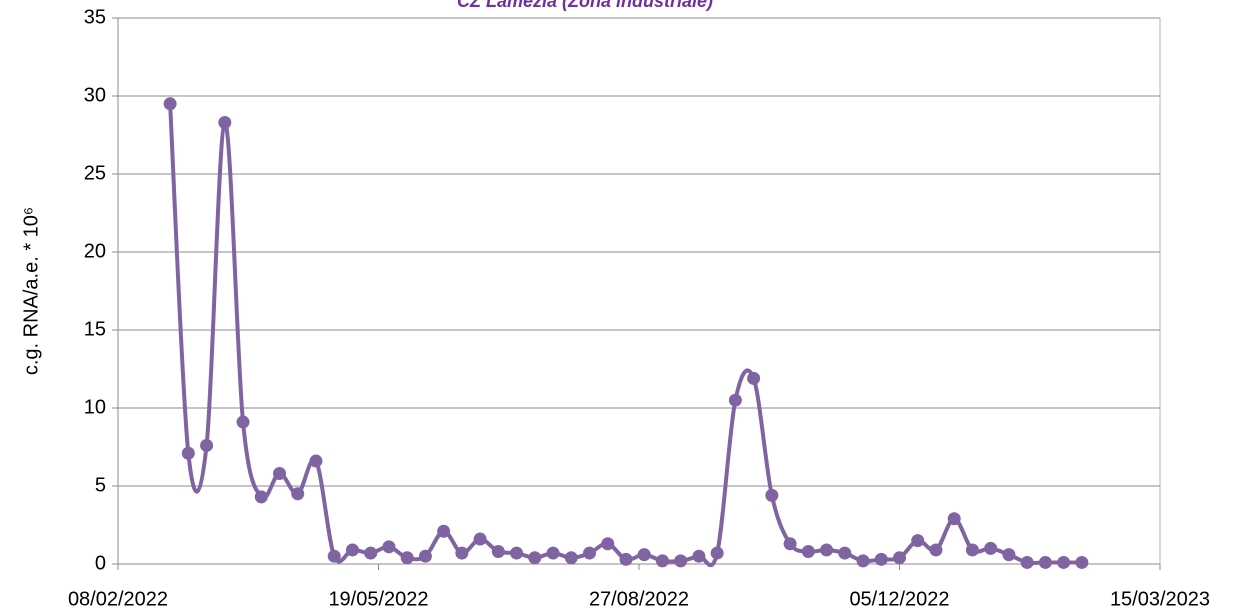 This screenshot has height=613, width=1233. What do you see at coordinates (899, 599) in the screenshot?
I see `x-tick-label: 05/12/2022` at bounding box center [899, 599].